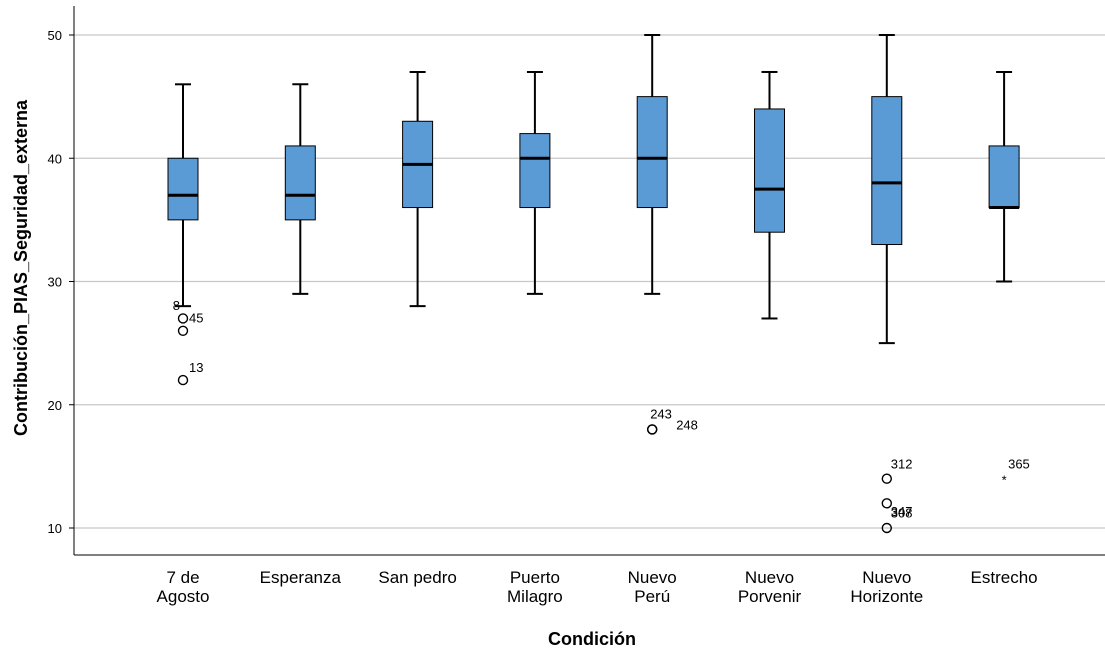 This screenshot has height=652, width=1105. I want to click on outlier-label: 248, so click(687, 424).